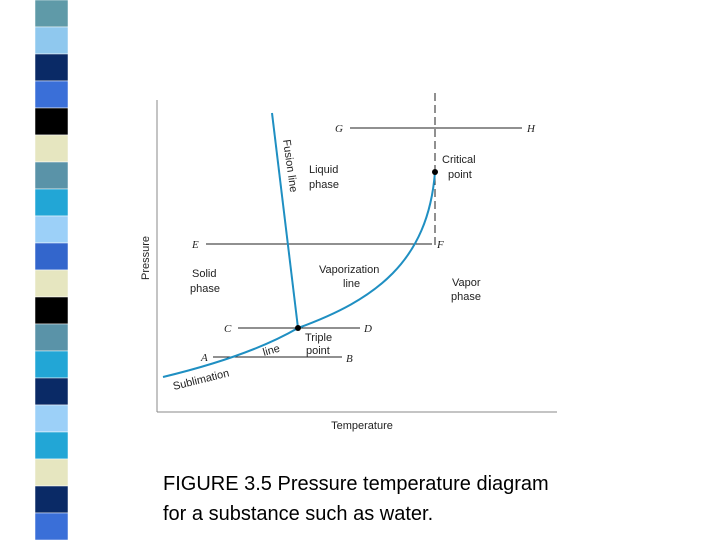  I want to click on letter: E, so click(195, 245).